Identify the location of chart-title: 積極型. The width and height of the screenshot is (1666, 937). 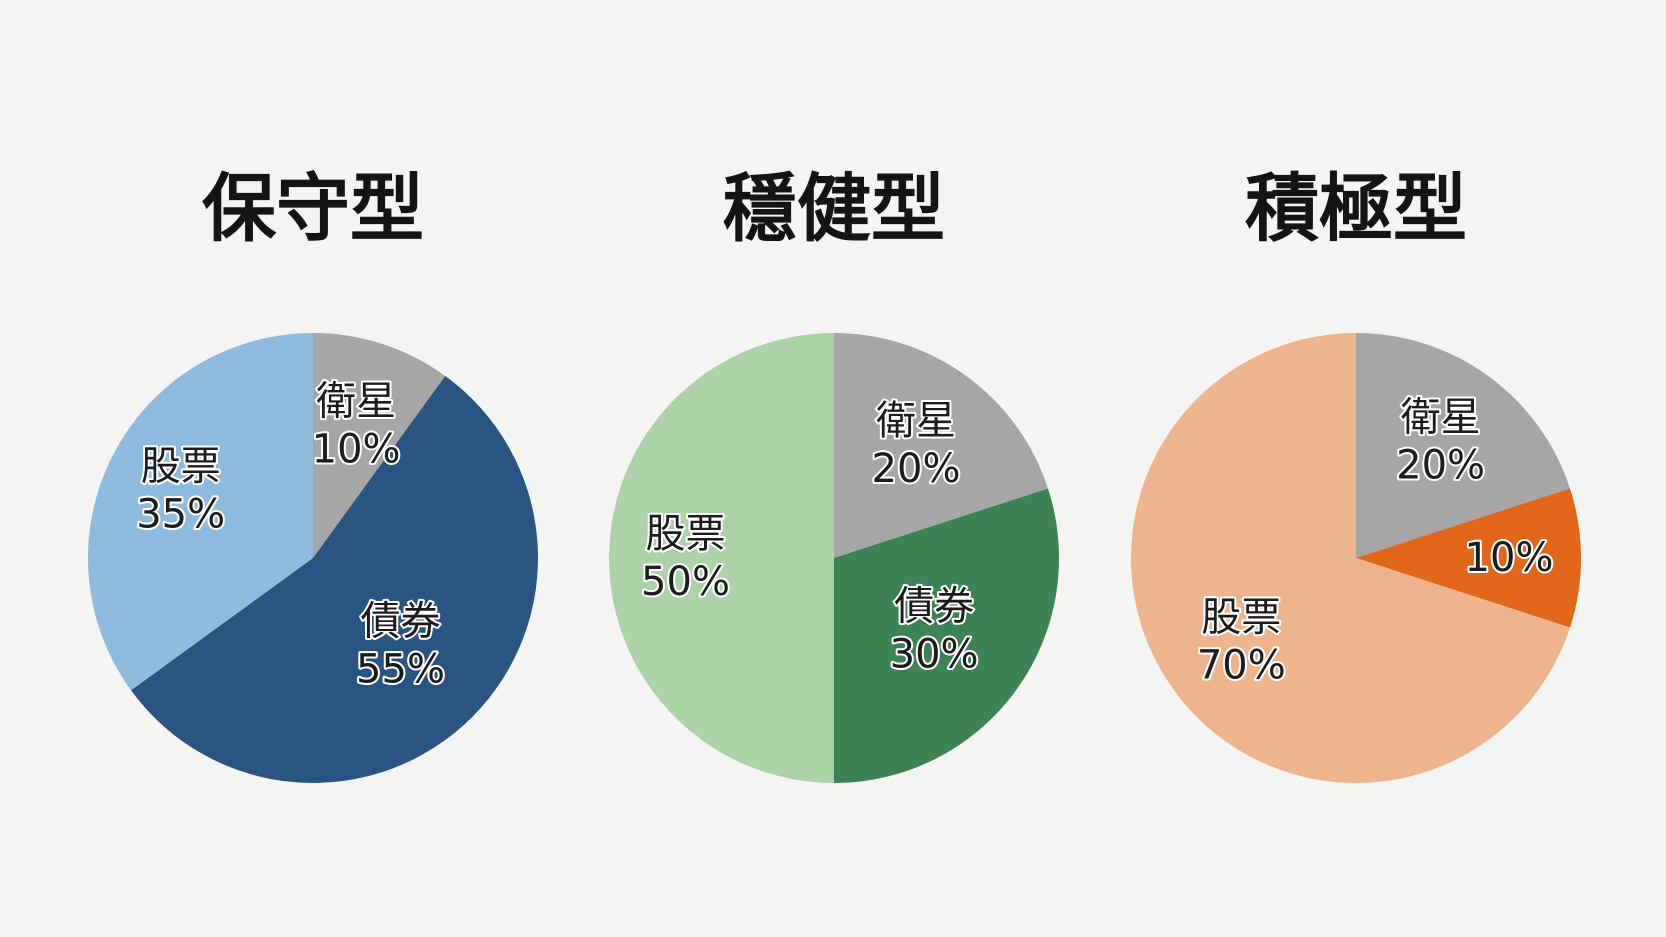
(1356, 209).